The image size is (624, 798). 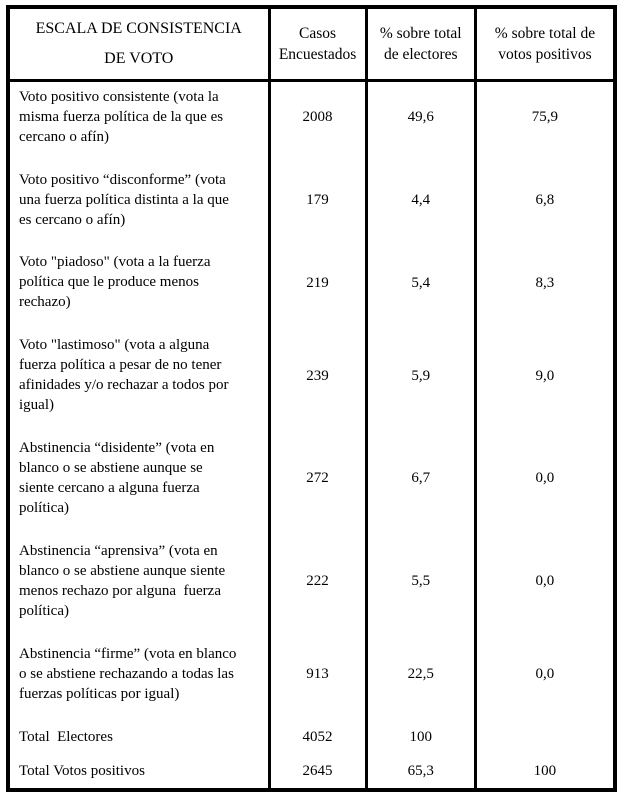 What do you see at coordinates (420, 587) in the screenshot?
I see `pct-electores-value: 5,5` at bounding box center [420, 587].